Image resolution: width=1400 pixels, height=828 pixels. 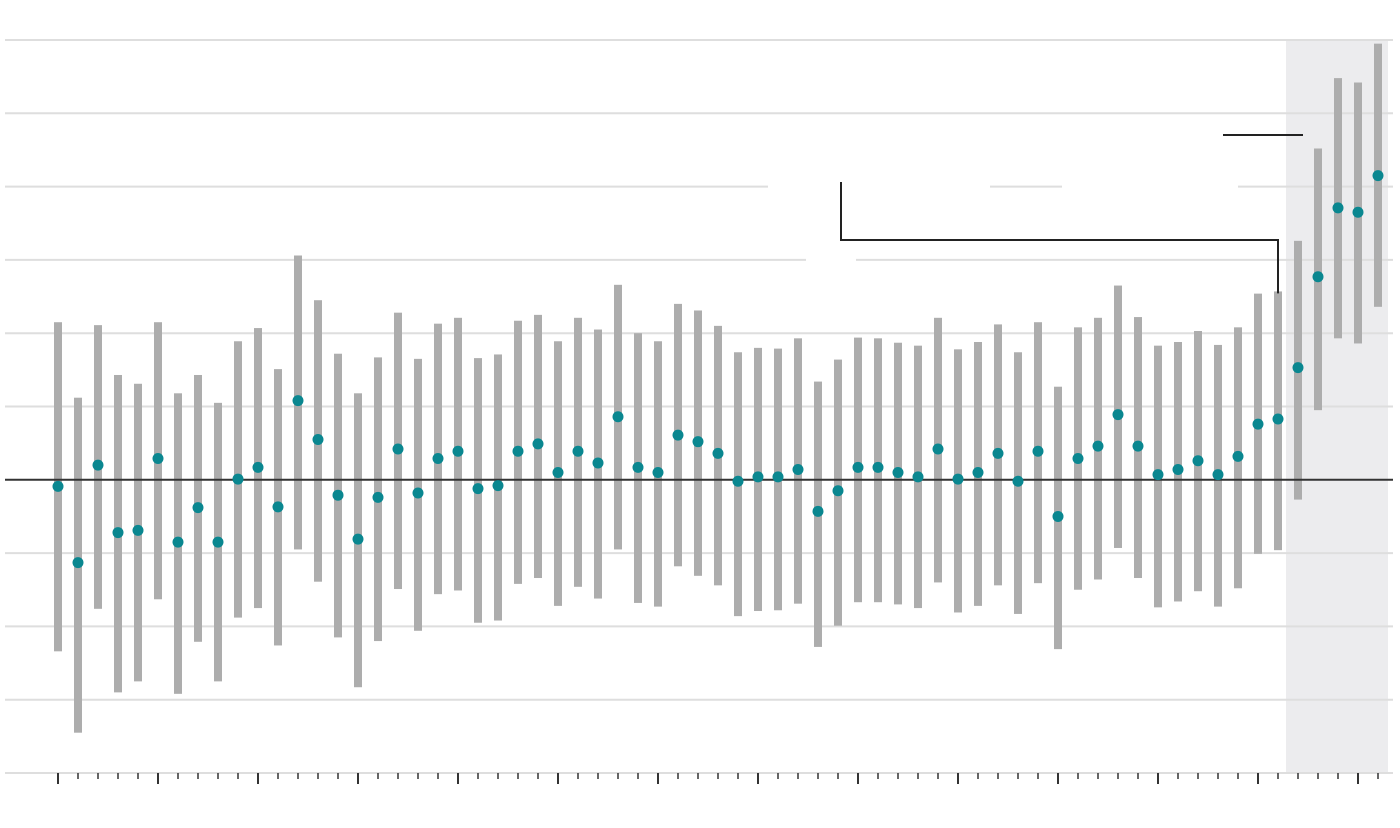 I want to click on annotation-lines, so click(x=1071, y=214).